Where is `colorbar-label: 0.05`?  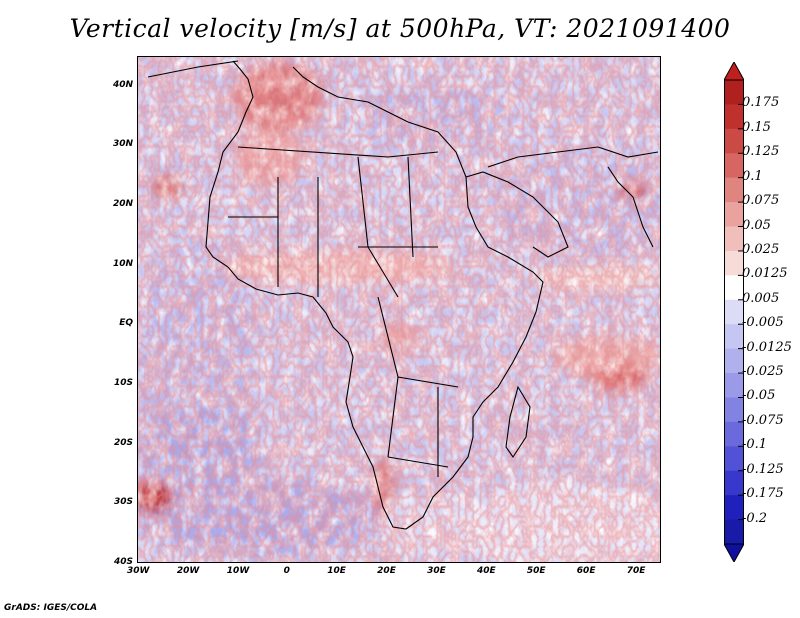 colorbar-label: 0.05 is located at coordinates (756, 225).